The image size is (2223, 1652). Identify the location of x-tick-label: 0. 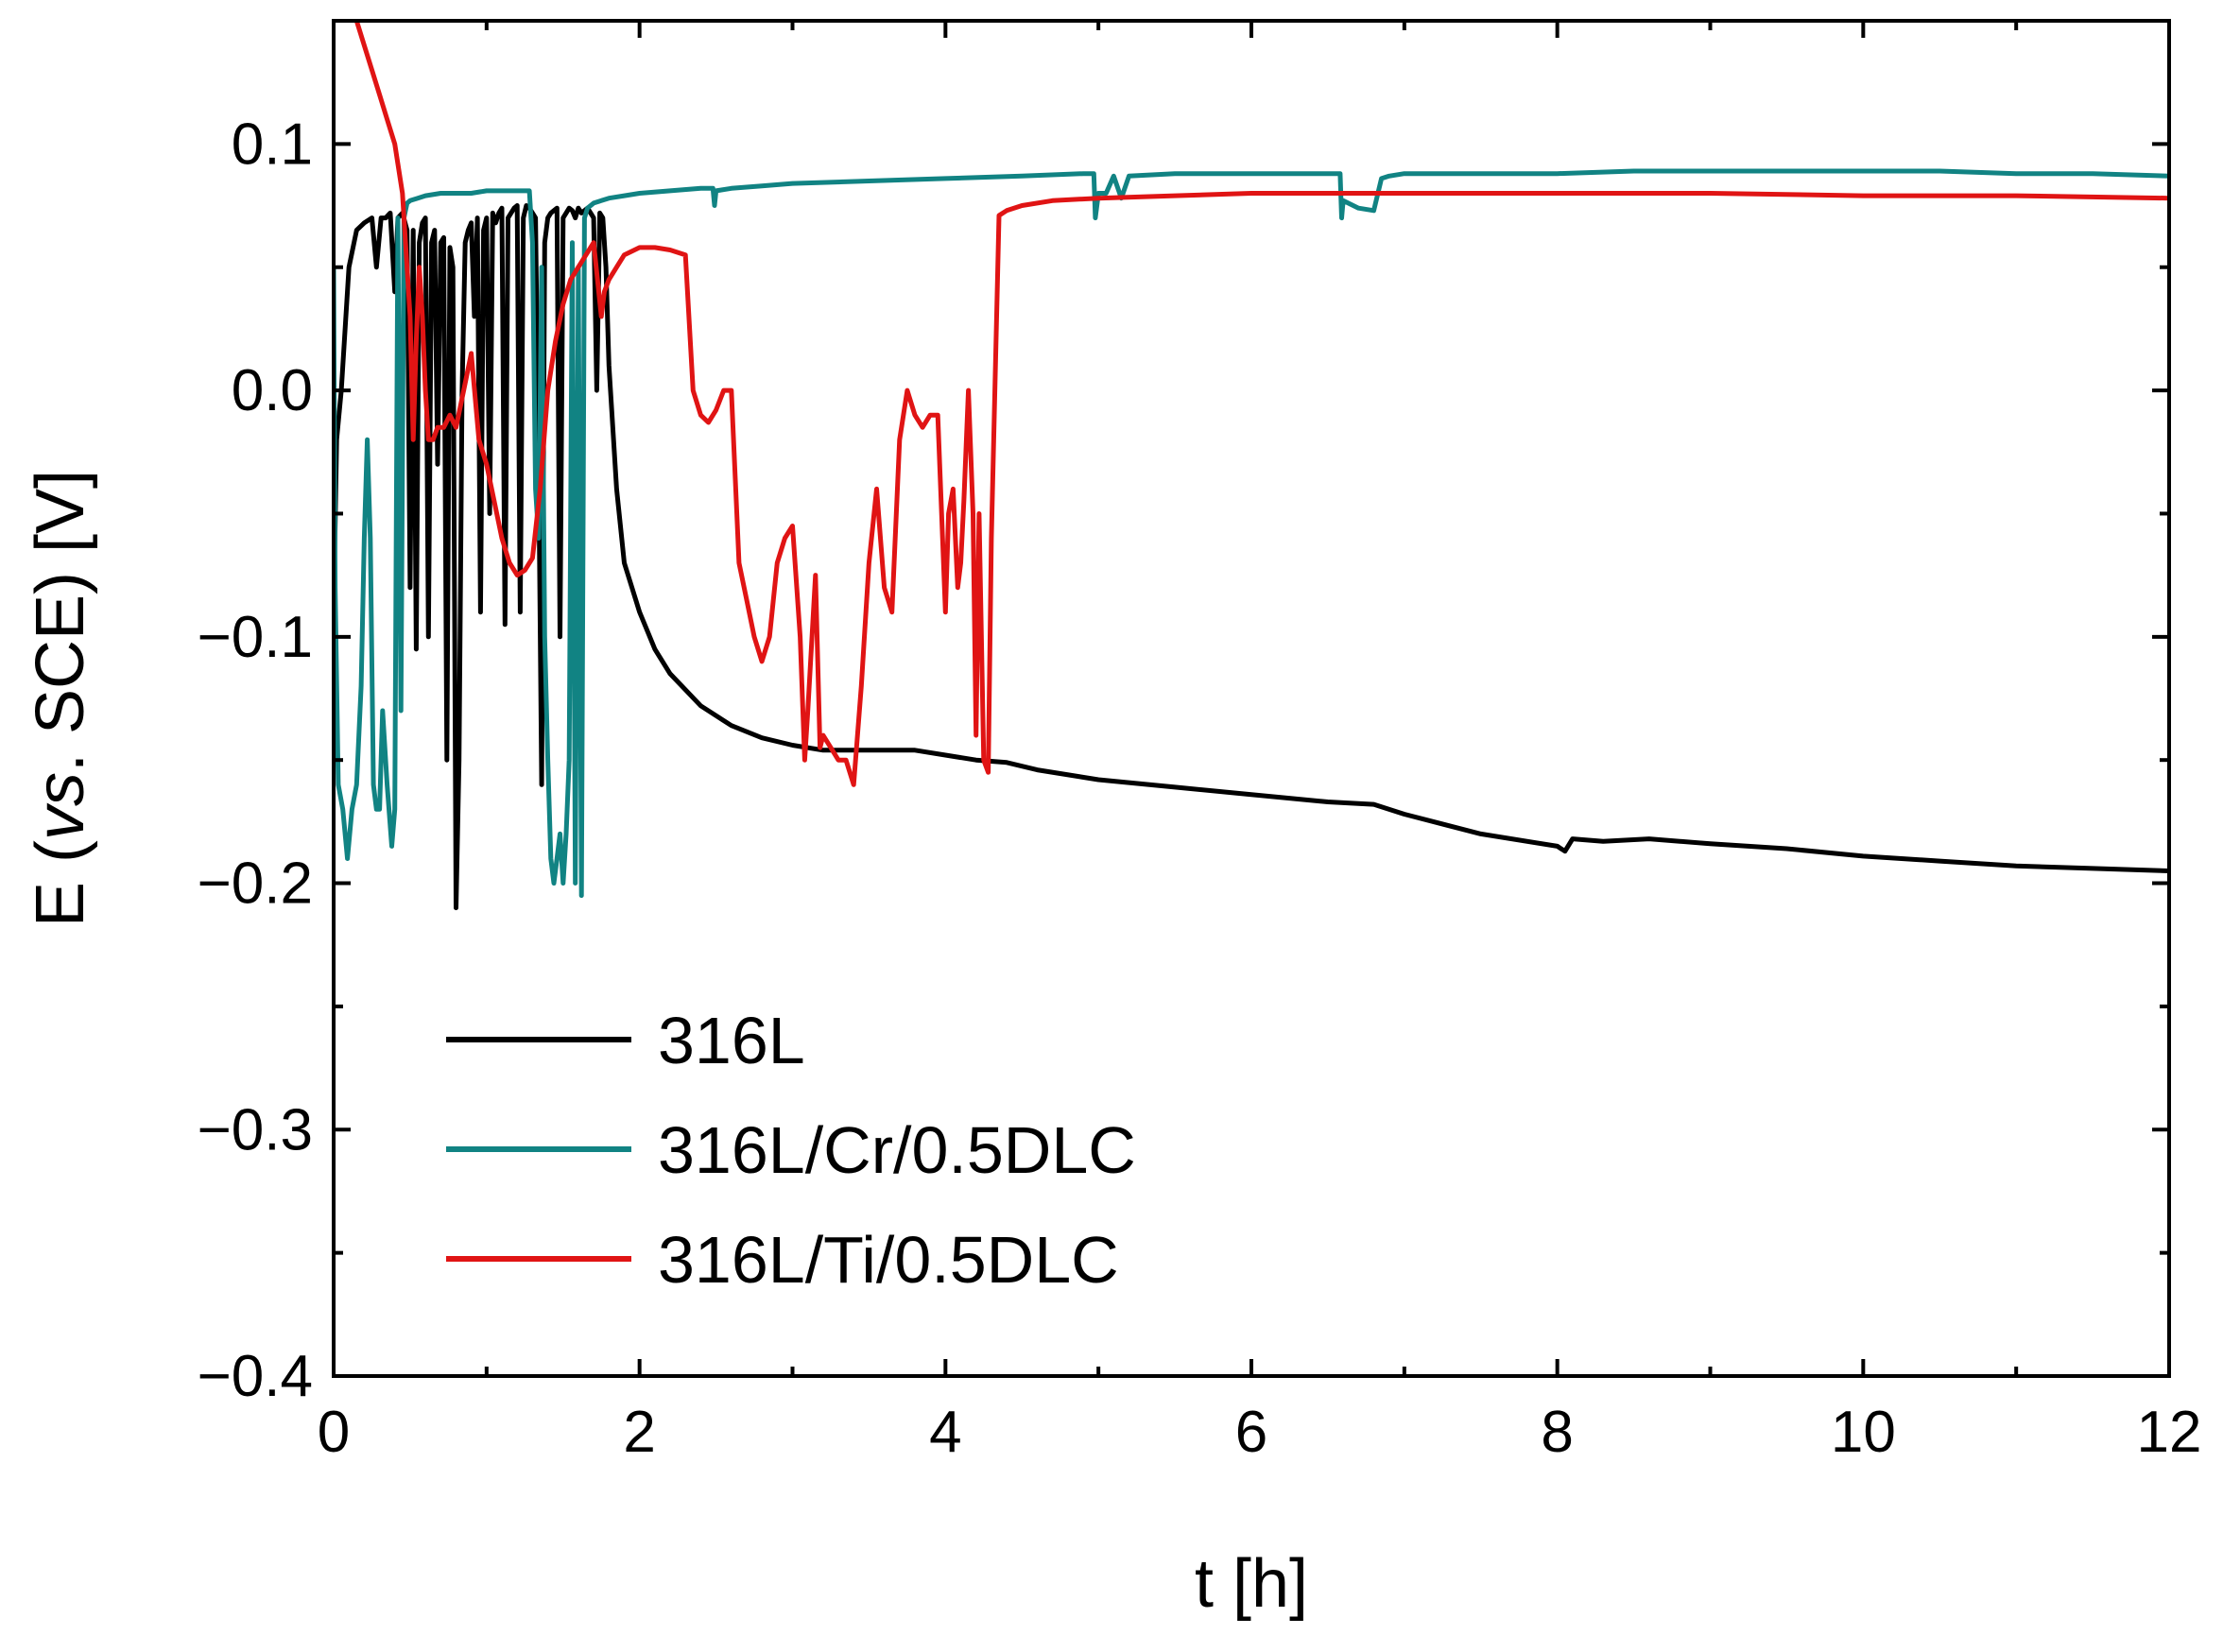
(334, 1432).